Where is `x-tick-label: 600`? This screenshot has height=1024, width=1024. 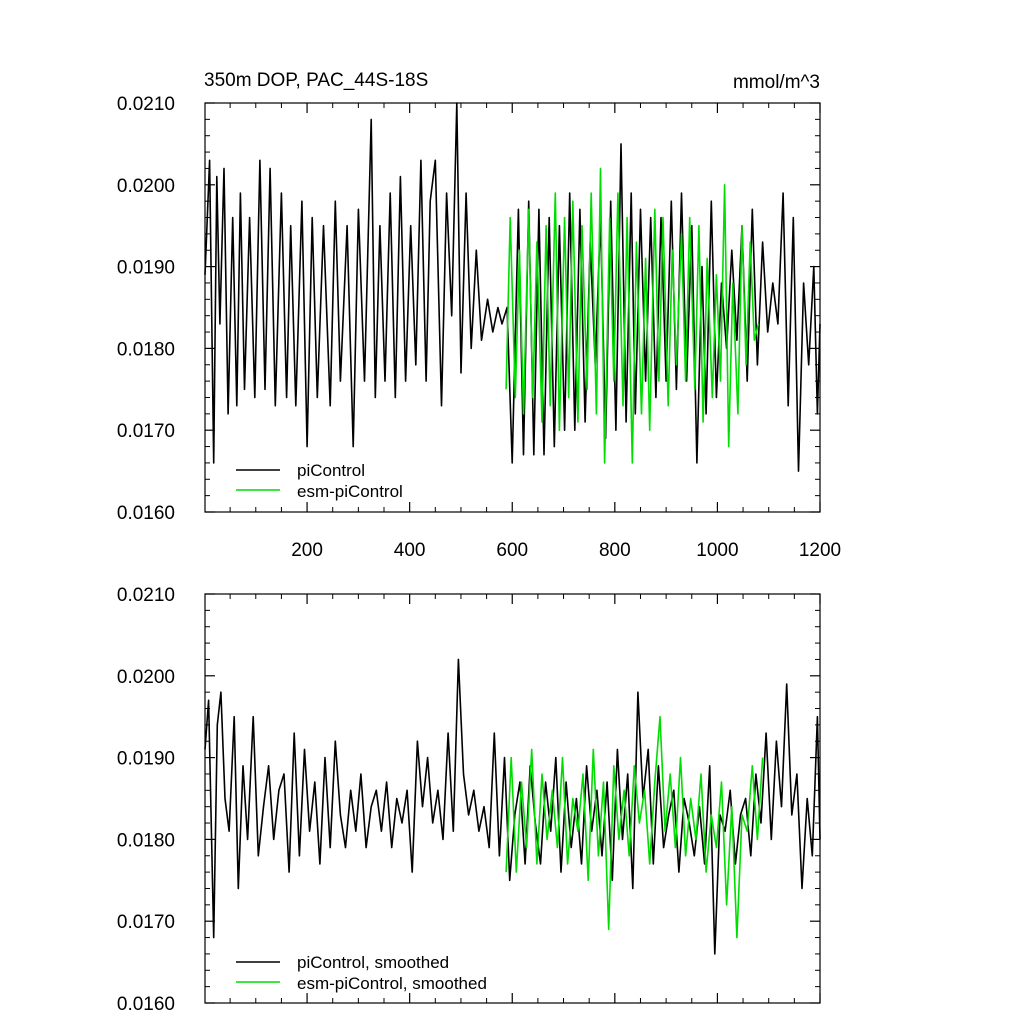 x-tick-label: 600 is located at coordinates (512, 550).